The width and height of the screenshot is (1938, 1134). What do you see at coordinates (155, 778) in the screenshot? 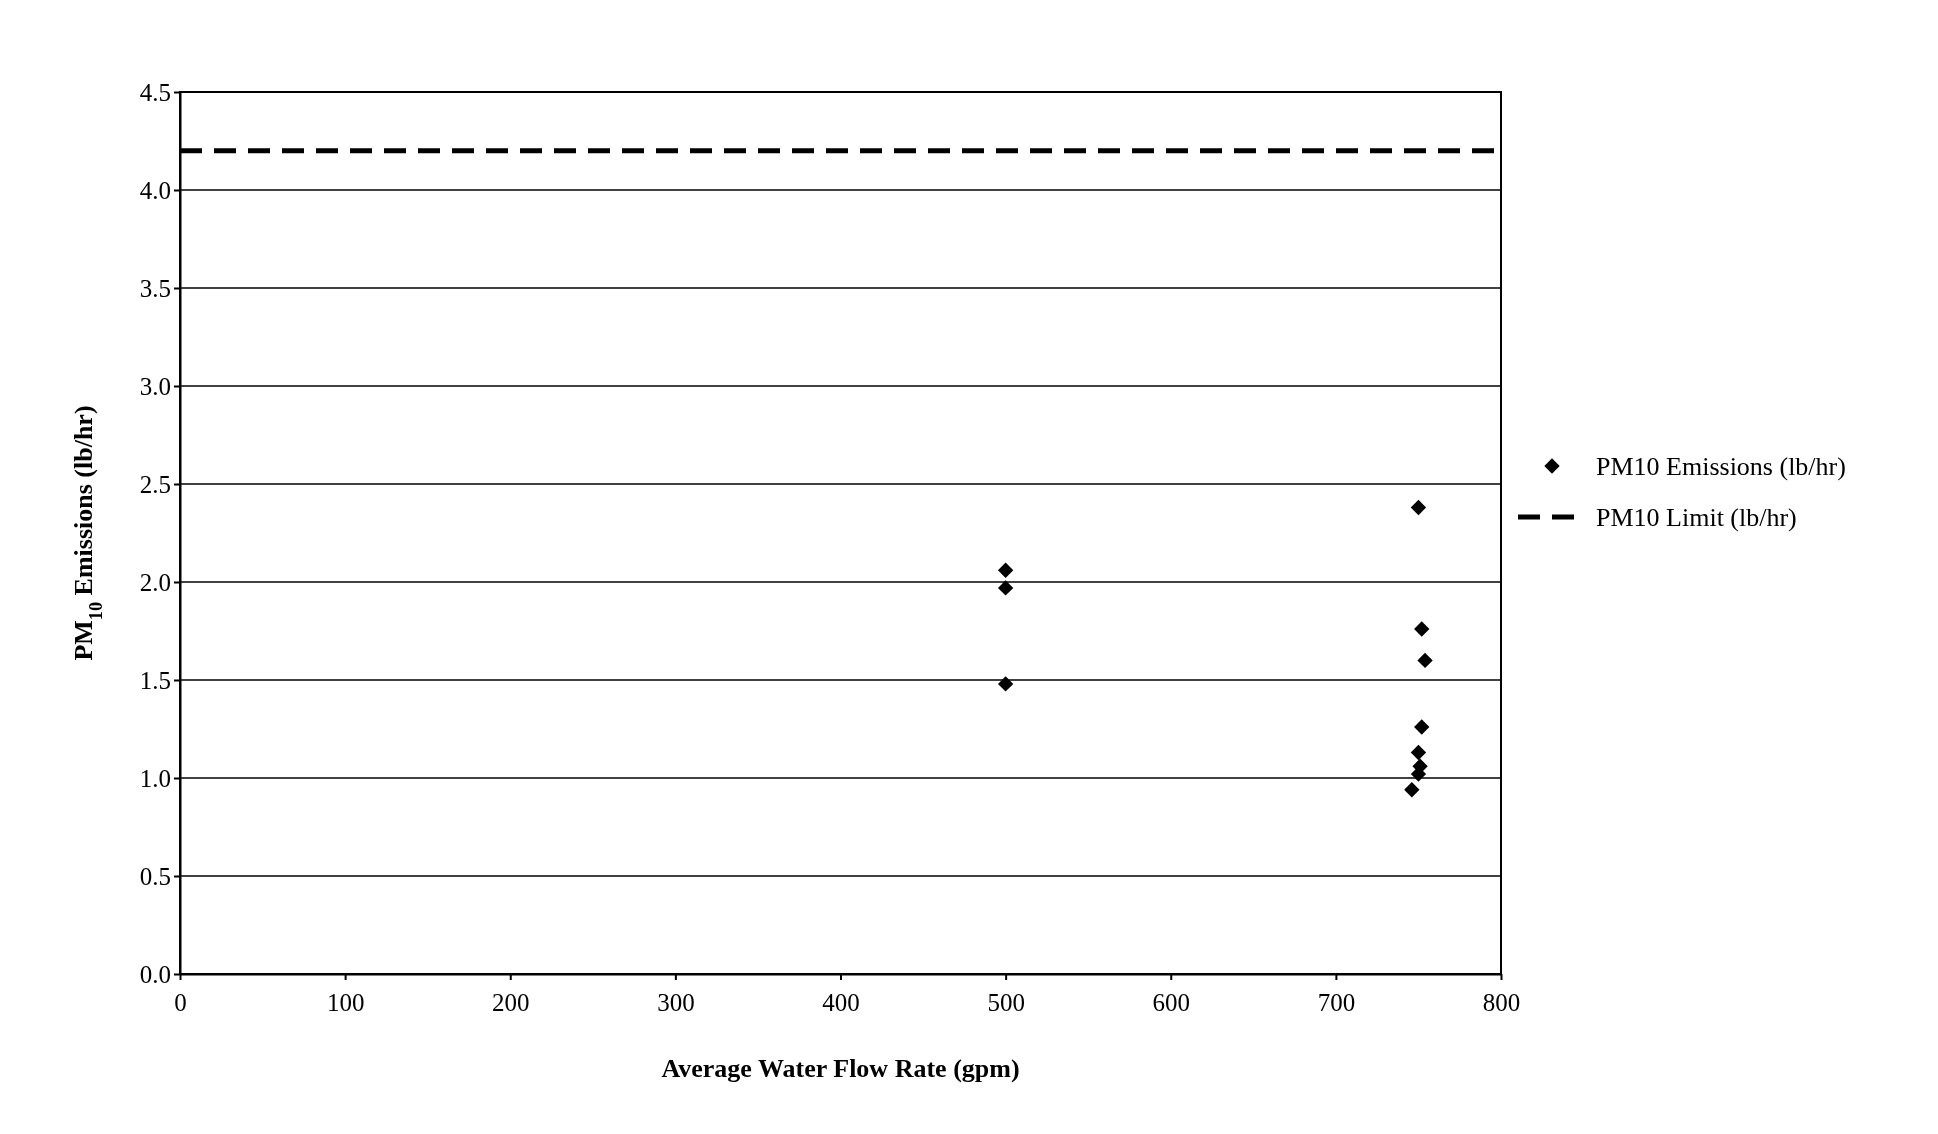
I see `y-tick-label: 1.0` at bounding box center [155, 778].